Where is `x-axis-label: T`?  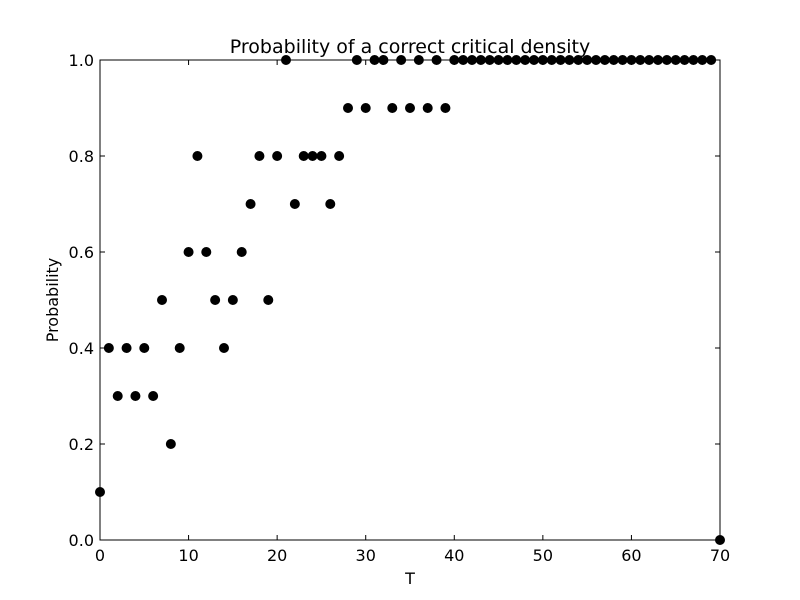 x-axis-label: T is located at coordinates (409, 578).